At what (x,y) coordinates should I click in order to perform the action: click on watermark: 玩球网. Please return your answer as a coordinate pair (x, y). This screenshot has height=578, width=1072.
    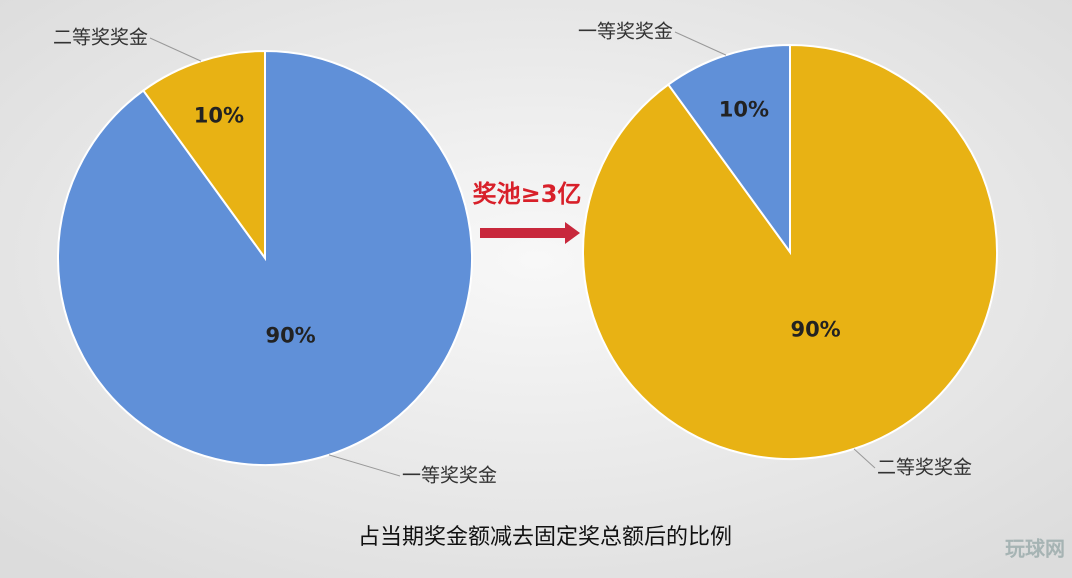
    Looking at the image, I should click on (1035, 549).